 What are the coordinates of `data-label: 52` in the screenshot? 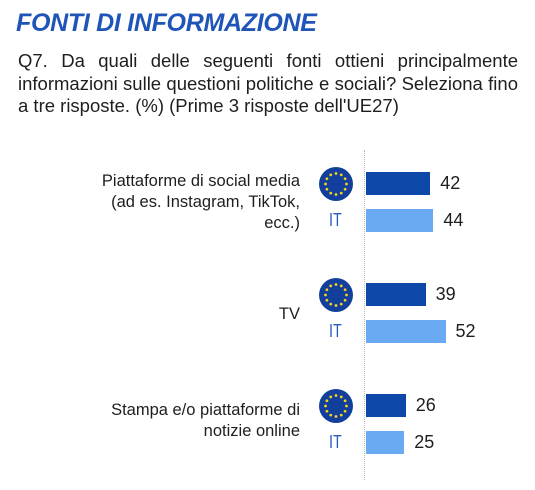 It's located at (465, 331).